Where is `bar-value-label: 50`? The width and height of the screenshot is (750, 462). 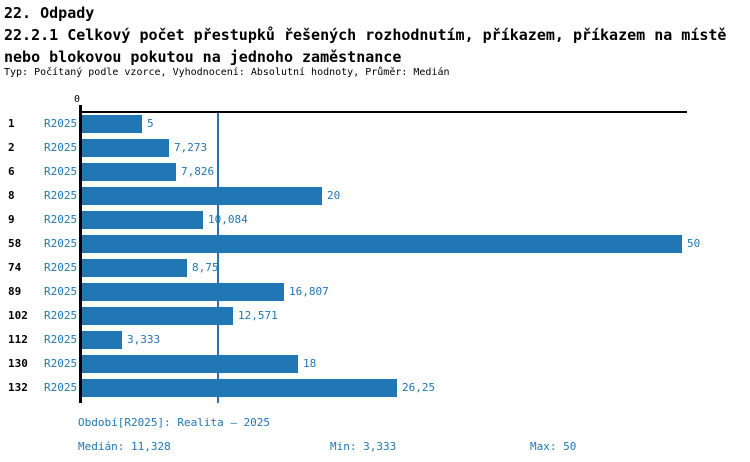
bar-value-label: 50 is located at coordinates (694, 243).